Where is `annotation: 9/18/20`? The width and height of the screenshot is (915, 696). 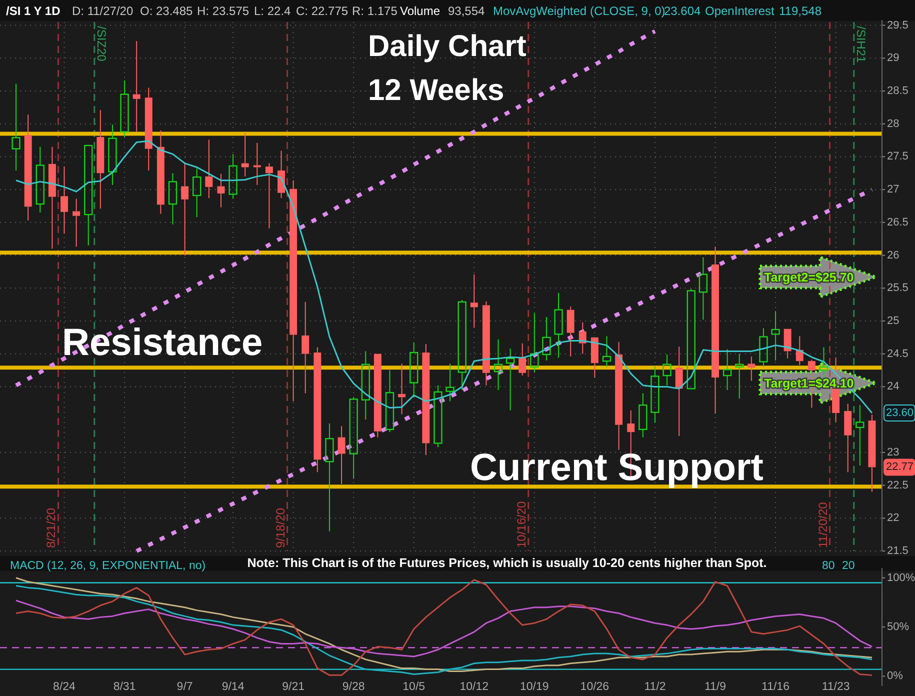
annotation: 9/18/20 is located at coordinates (280, 528).